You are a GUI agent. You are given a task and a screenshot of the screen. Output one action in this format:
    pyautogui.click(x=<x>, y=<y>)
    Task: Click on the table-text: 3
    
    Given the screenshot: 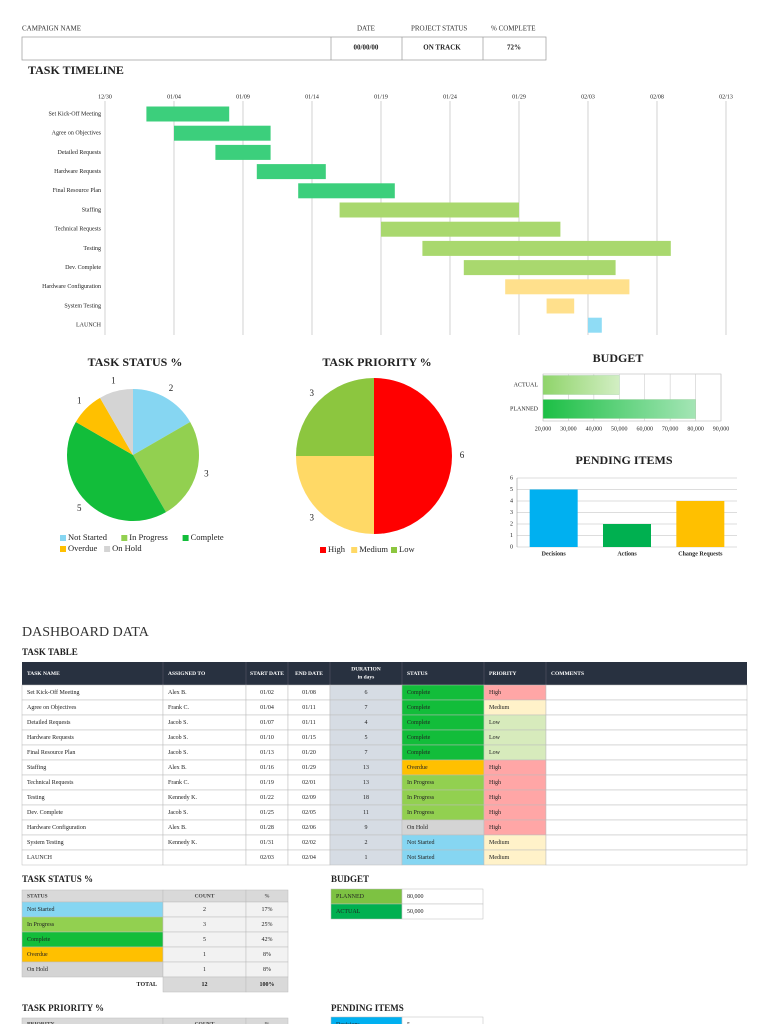 What is the action you would take?
    pyautogui.click(x=204, y=925)
    